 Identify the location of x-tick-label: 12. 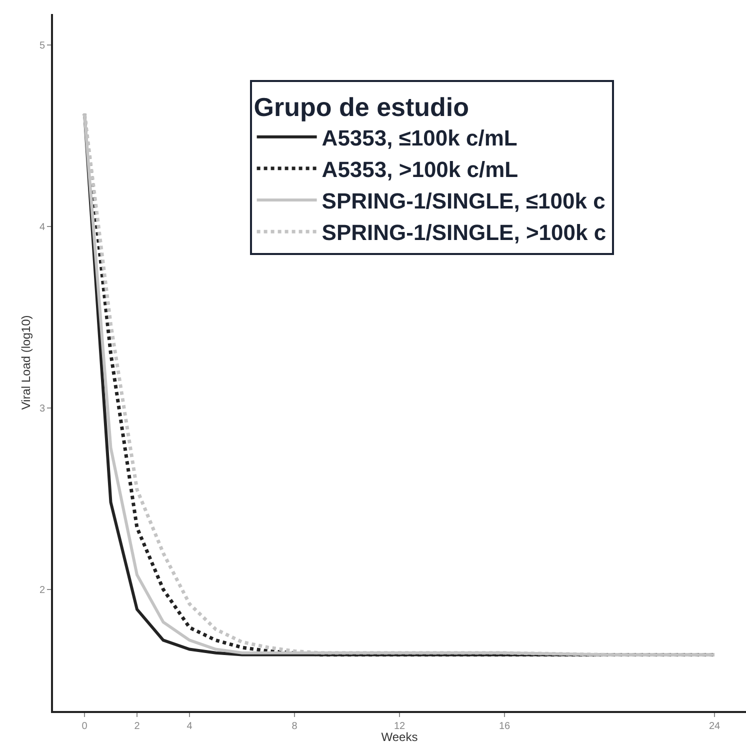
(400, 726).